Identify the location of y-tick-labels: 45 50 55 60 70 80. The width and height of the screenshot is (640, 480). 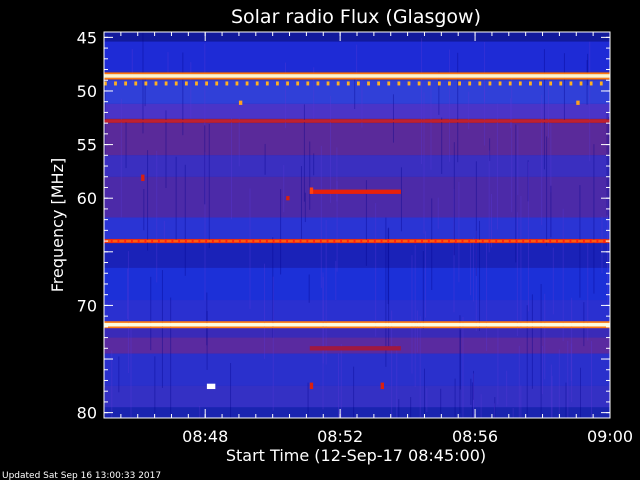
(87, 225).